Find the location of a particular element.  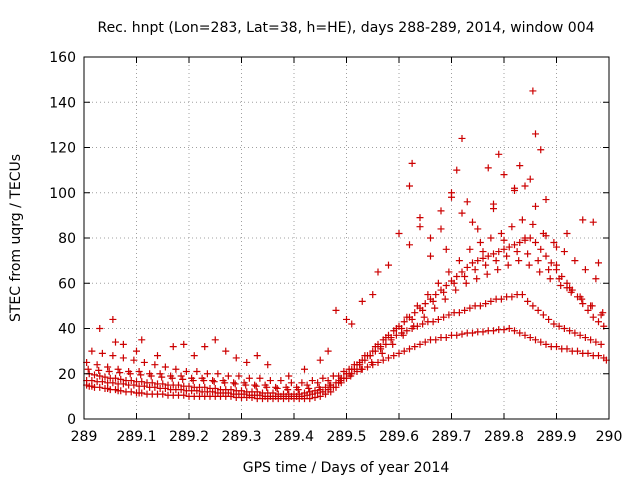

x-tick-label: 289 is located at coordinates (84, 437).